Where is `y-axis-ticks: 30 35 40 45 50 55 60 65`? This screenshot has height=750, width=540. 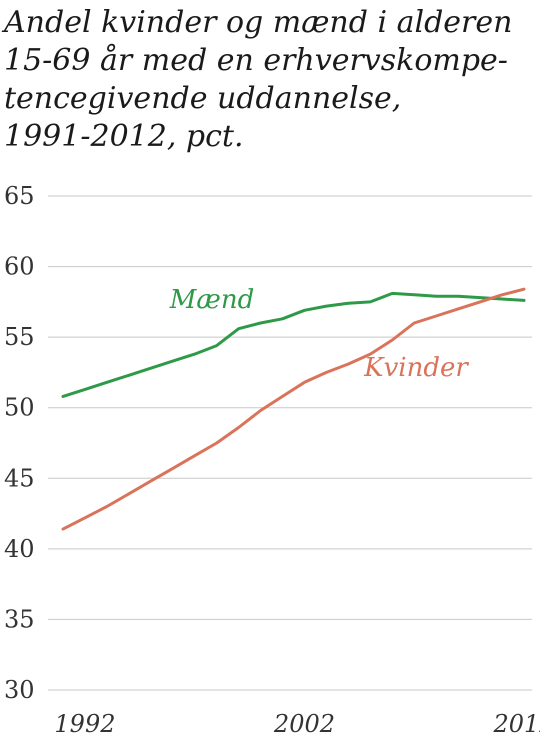 y-axis-ticks: 30 35 40 45 50 55 60 65 is located at coordinates (19, 443).